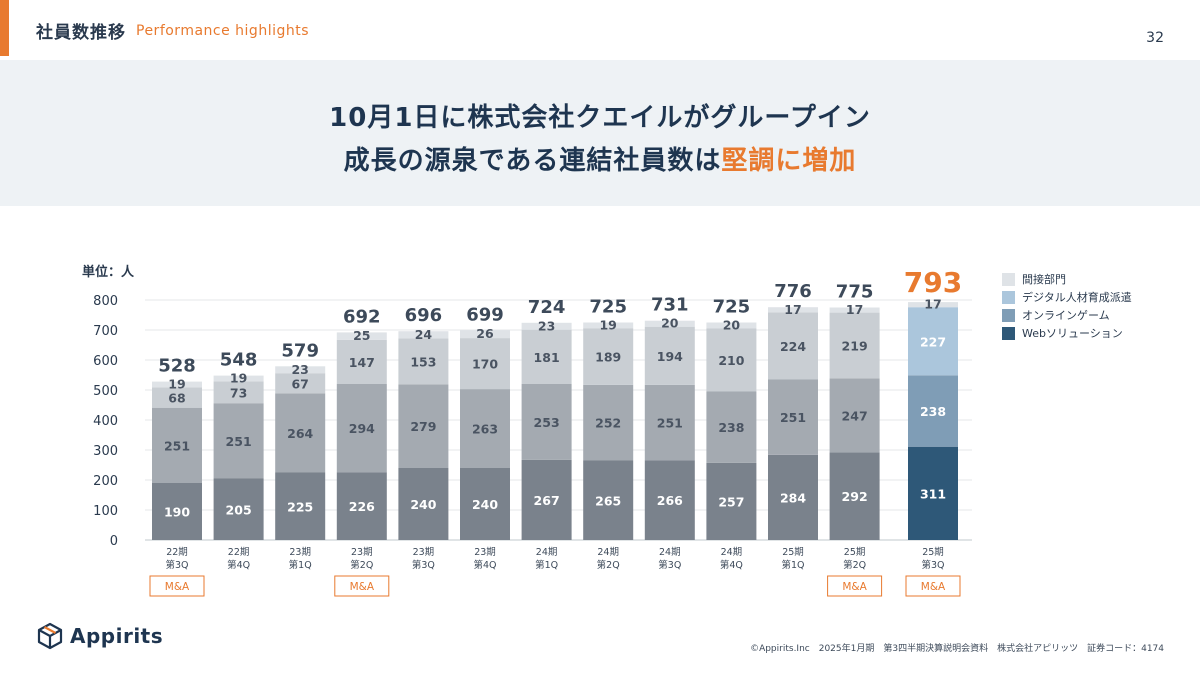 Image resolution: width=1200 pixels, height=675 pixels. I want to click on segment-value-label: 257, so click(731, 501).